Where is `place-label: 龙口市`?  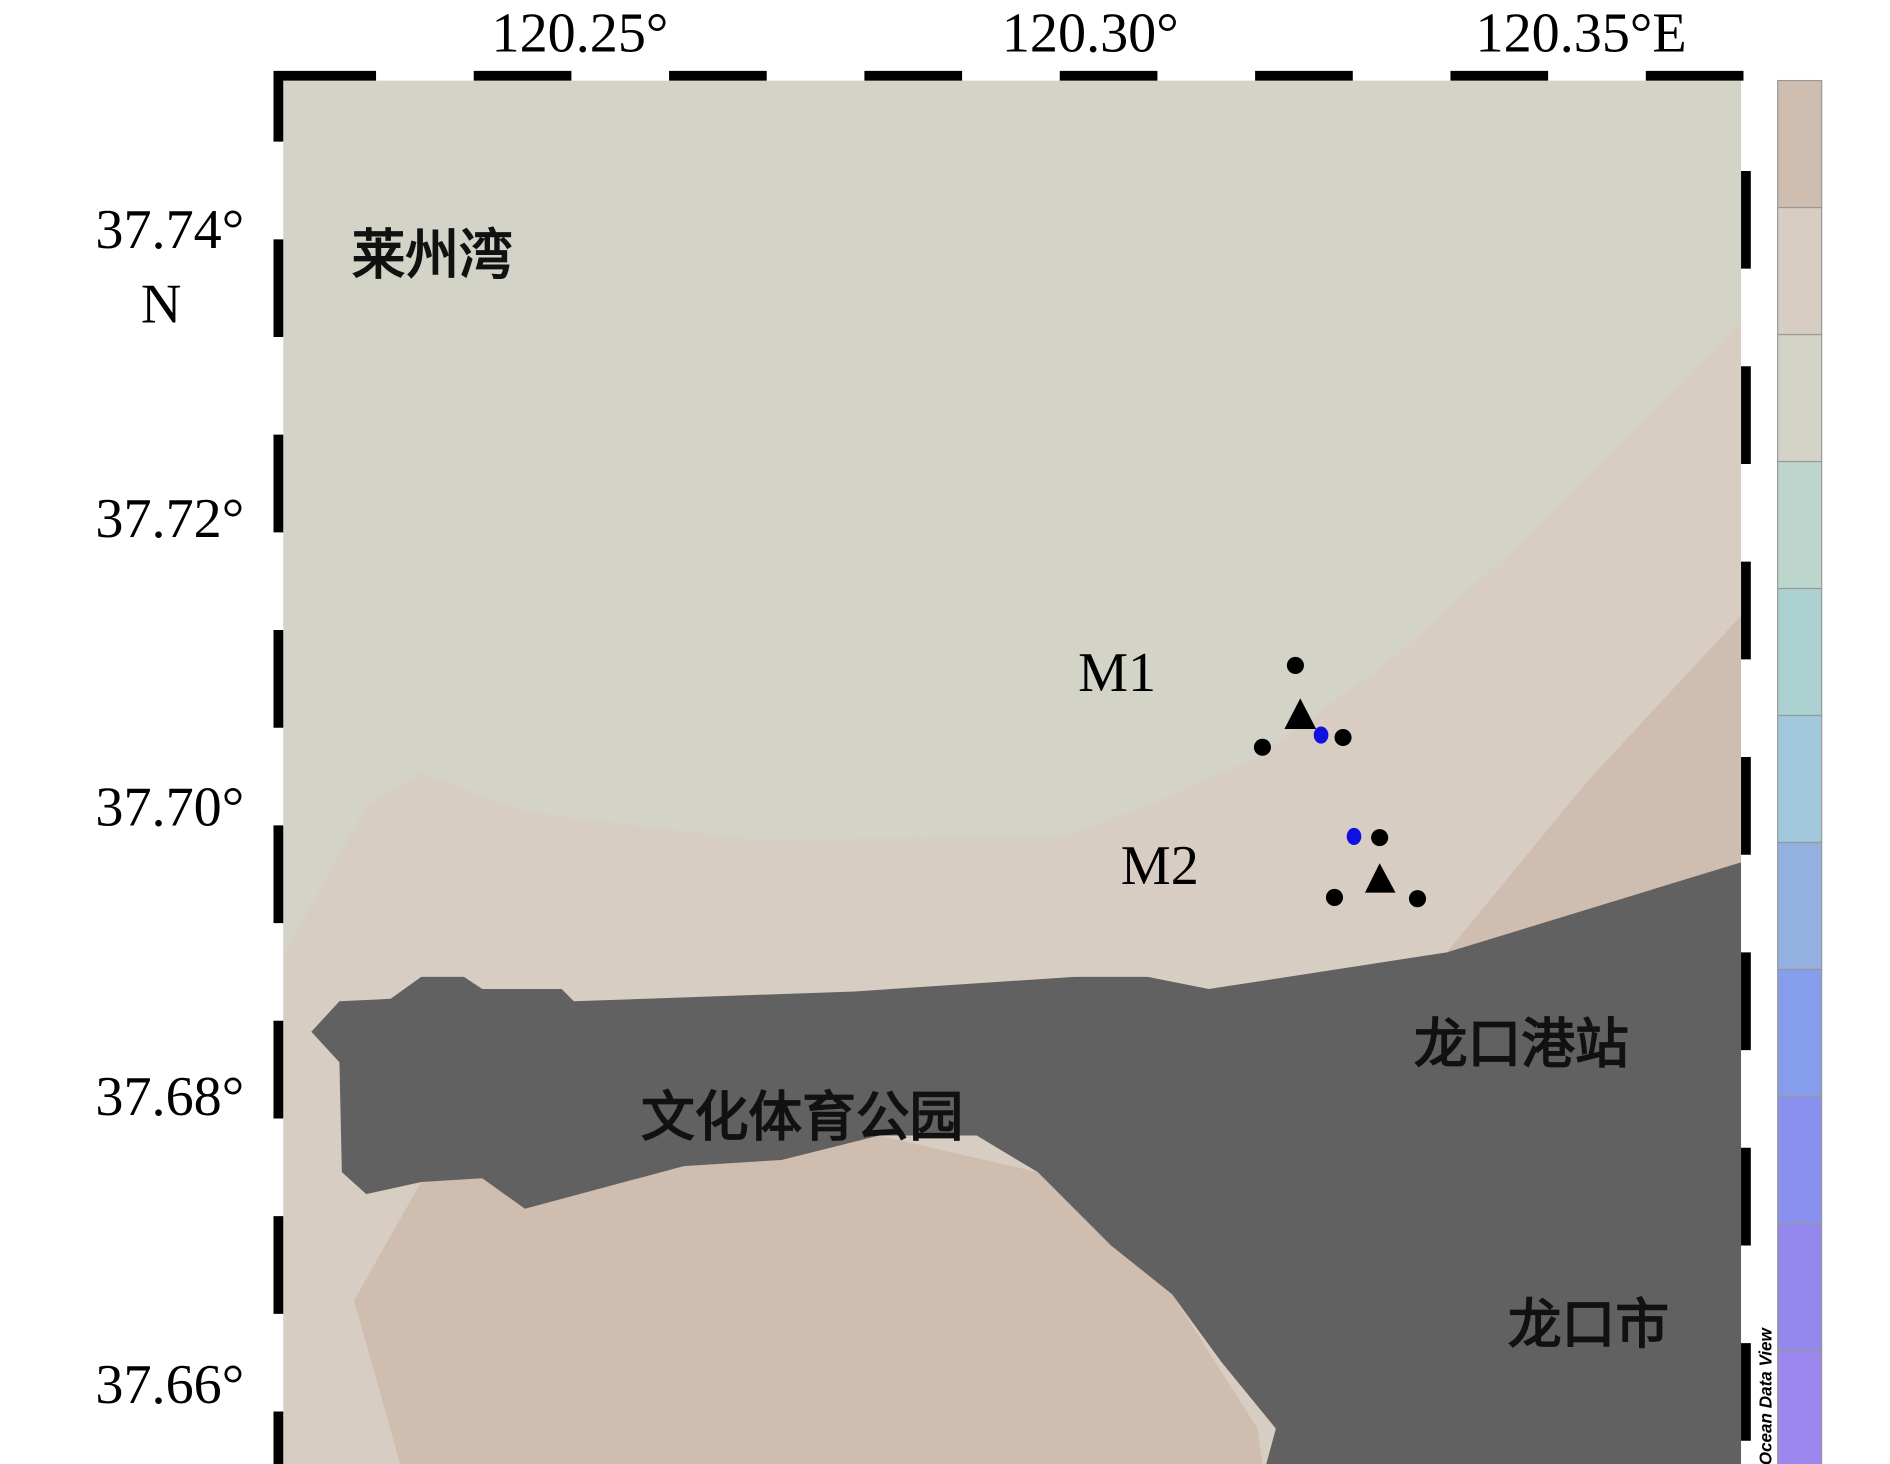 place-label: 龙口市 is located at coordinates (1588, 1324).